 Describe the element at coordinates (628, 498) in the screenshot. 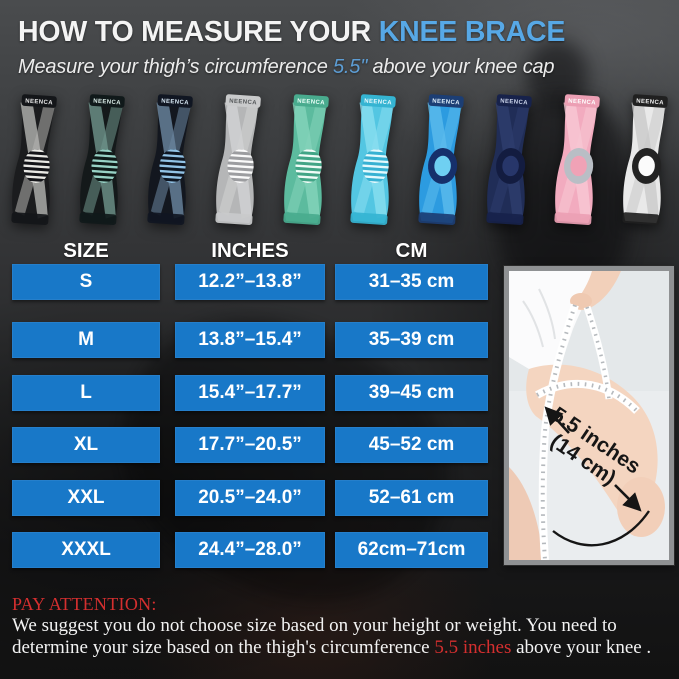

I see `arrow-down-right-icon` at that location.